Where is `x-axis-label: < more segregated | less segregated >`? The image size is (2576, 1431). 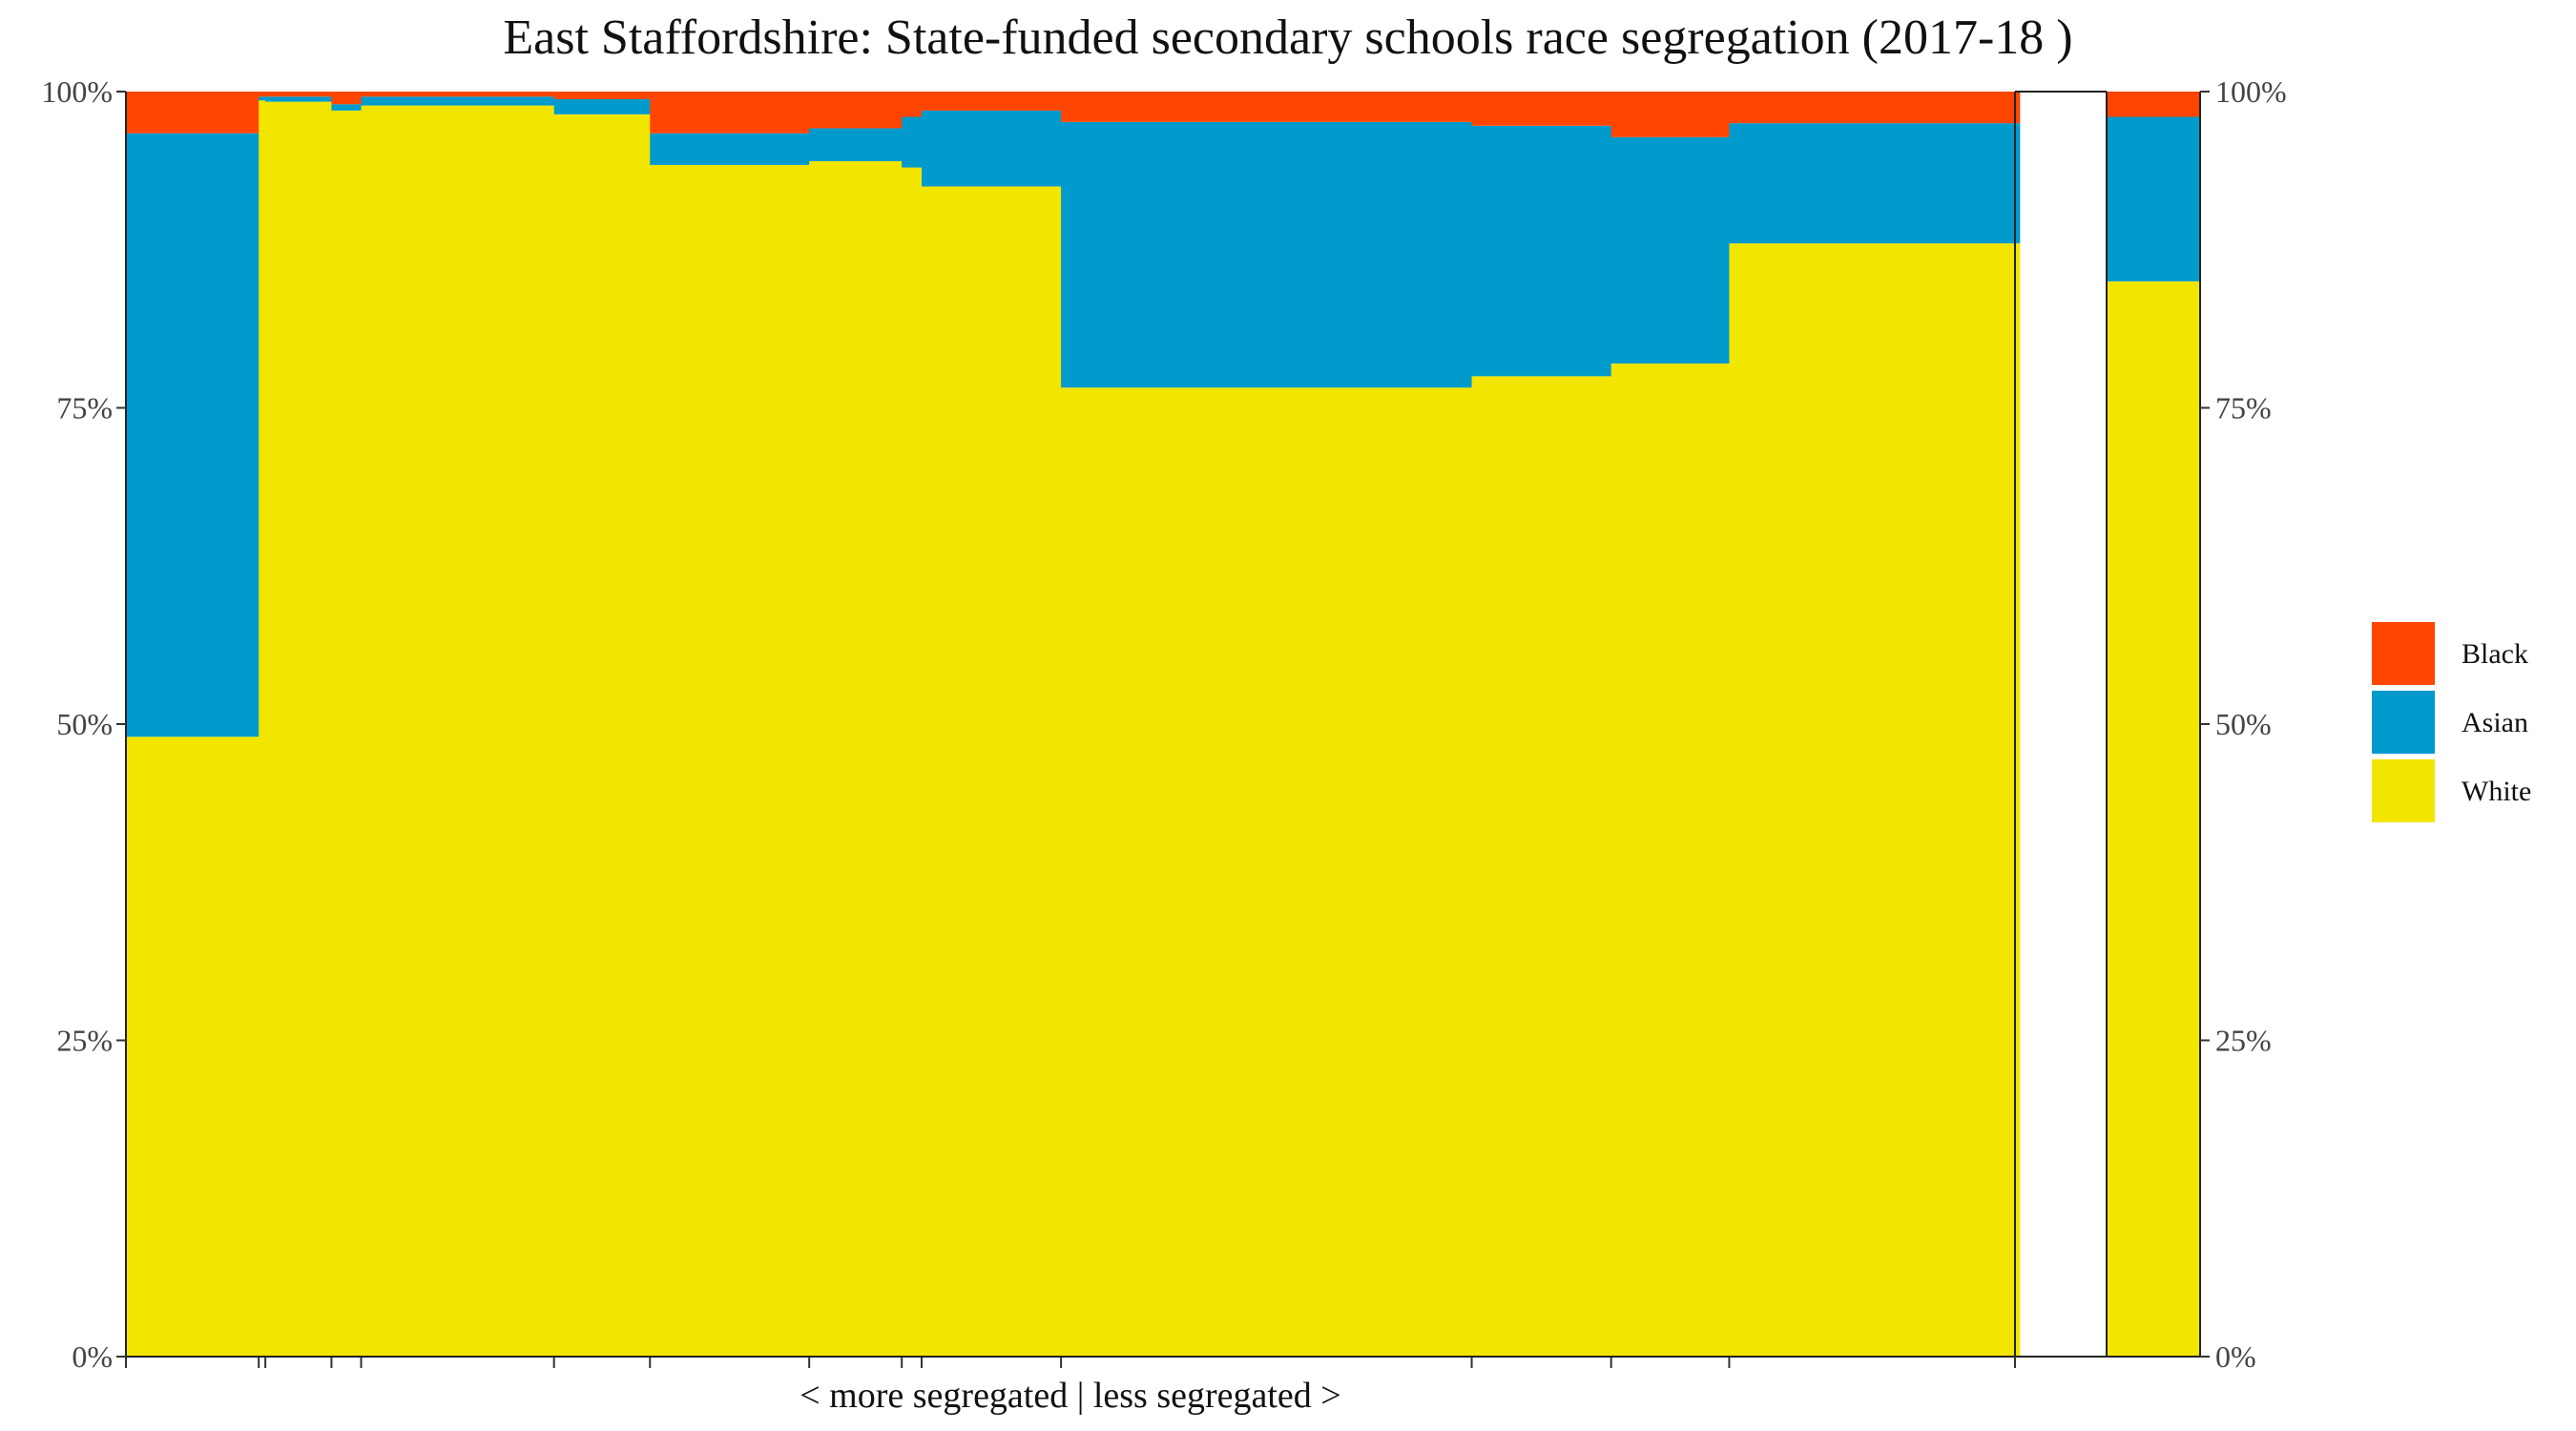 x-axis-label: < more segregated | less segregated > is located at coordinates (1070, 1396).